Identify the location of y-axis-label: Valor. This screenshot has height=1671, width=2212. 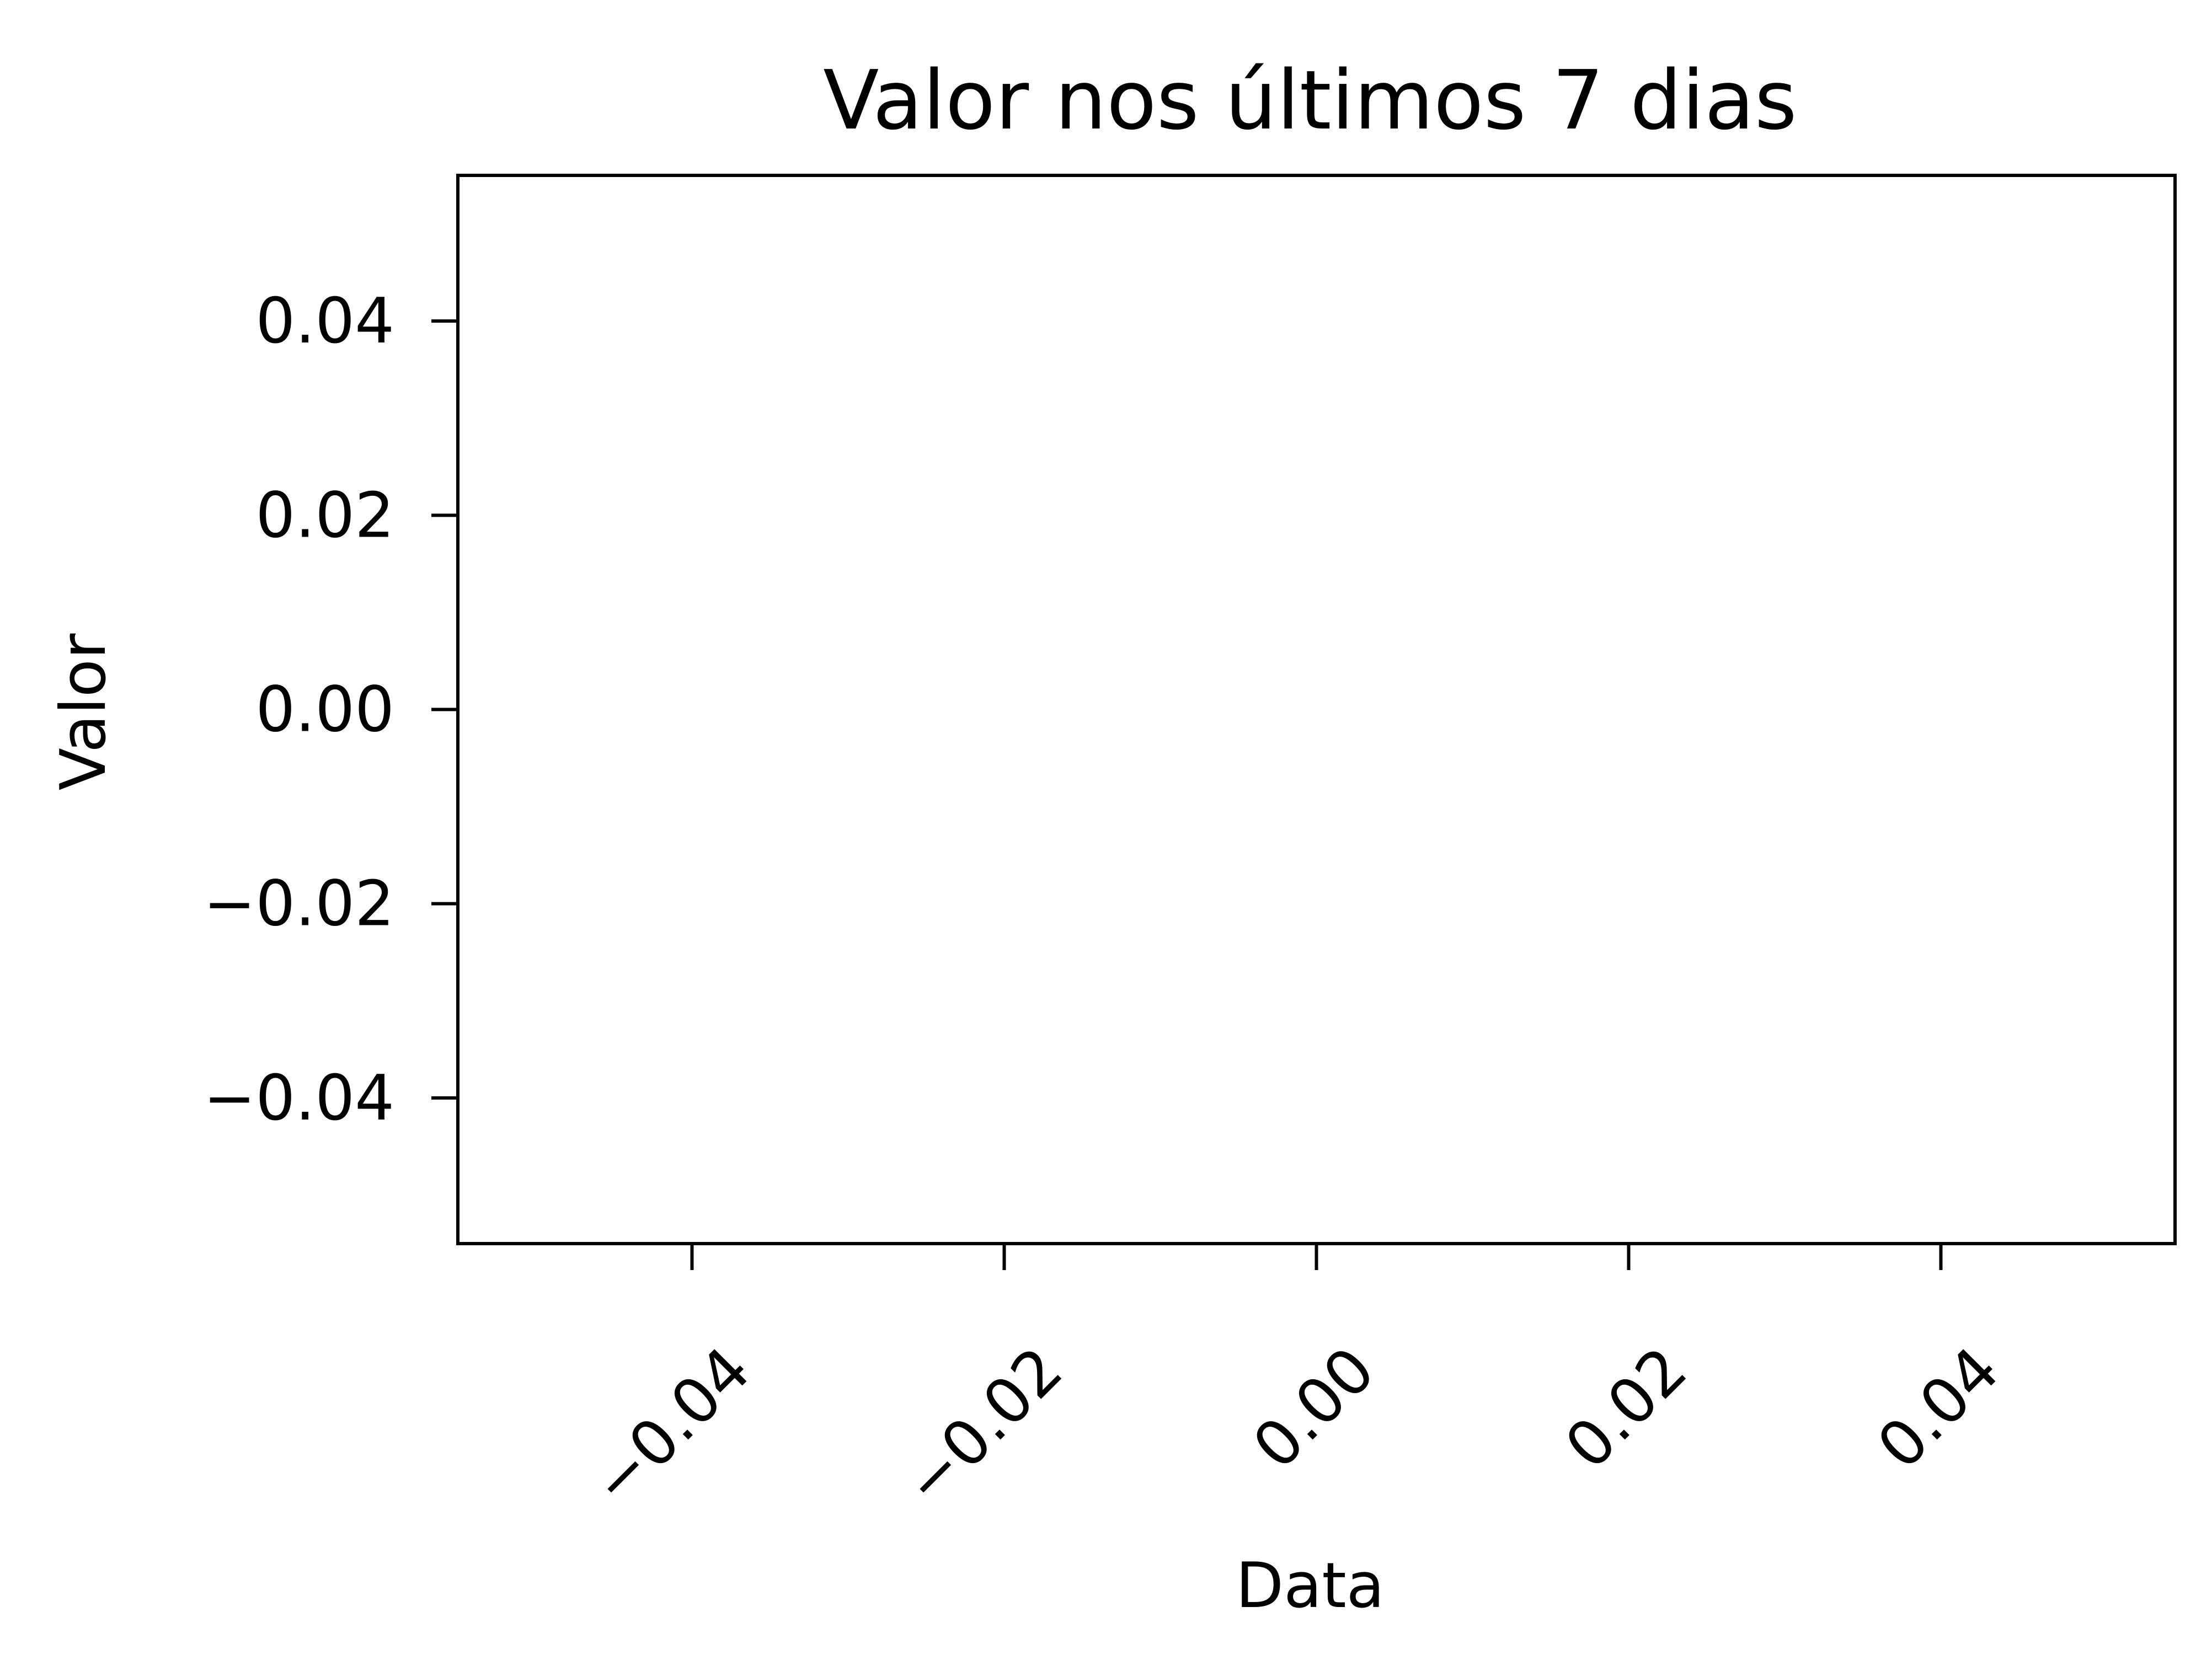
(84, 711).